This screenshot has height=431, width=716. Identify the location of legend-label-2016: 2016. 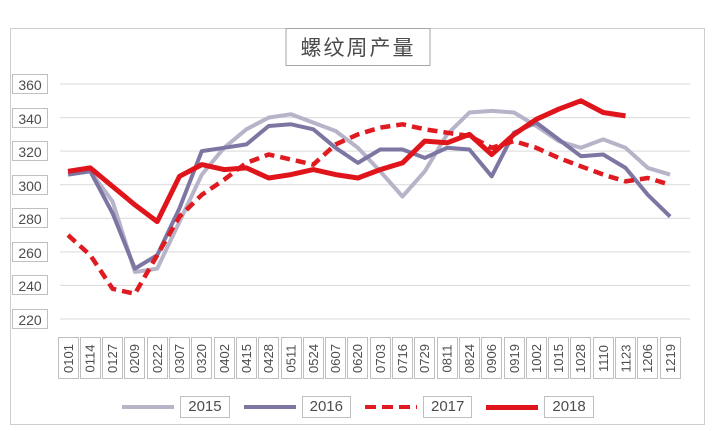
(326, 407).